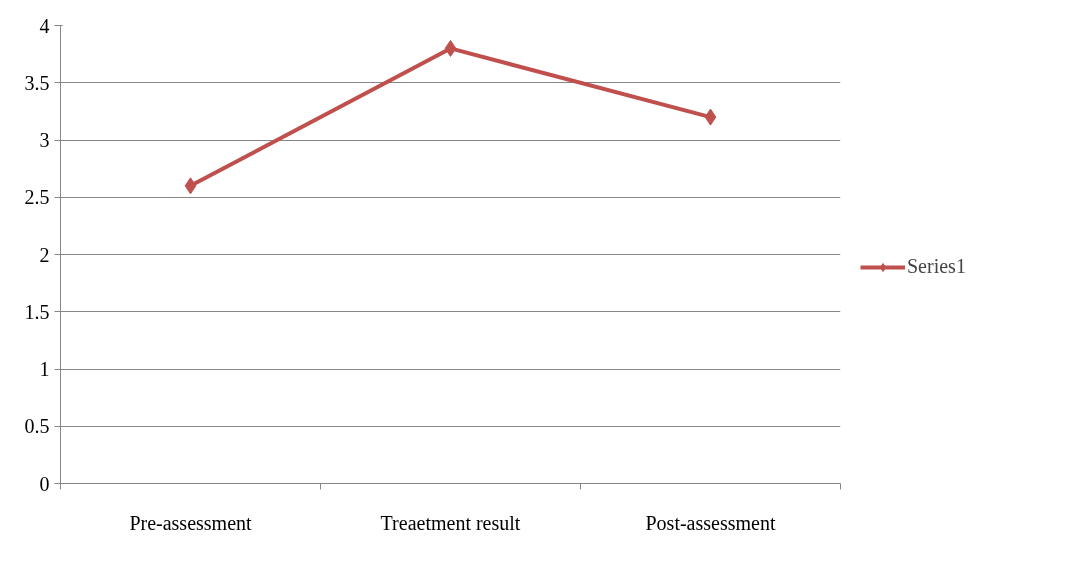  I want to click on y-tick-label: 1.5, so click(37, 311).